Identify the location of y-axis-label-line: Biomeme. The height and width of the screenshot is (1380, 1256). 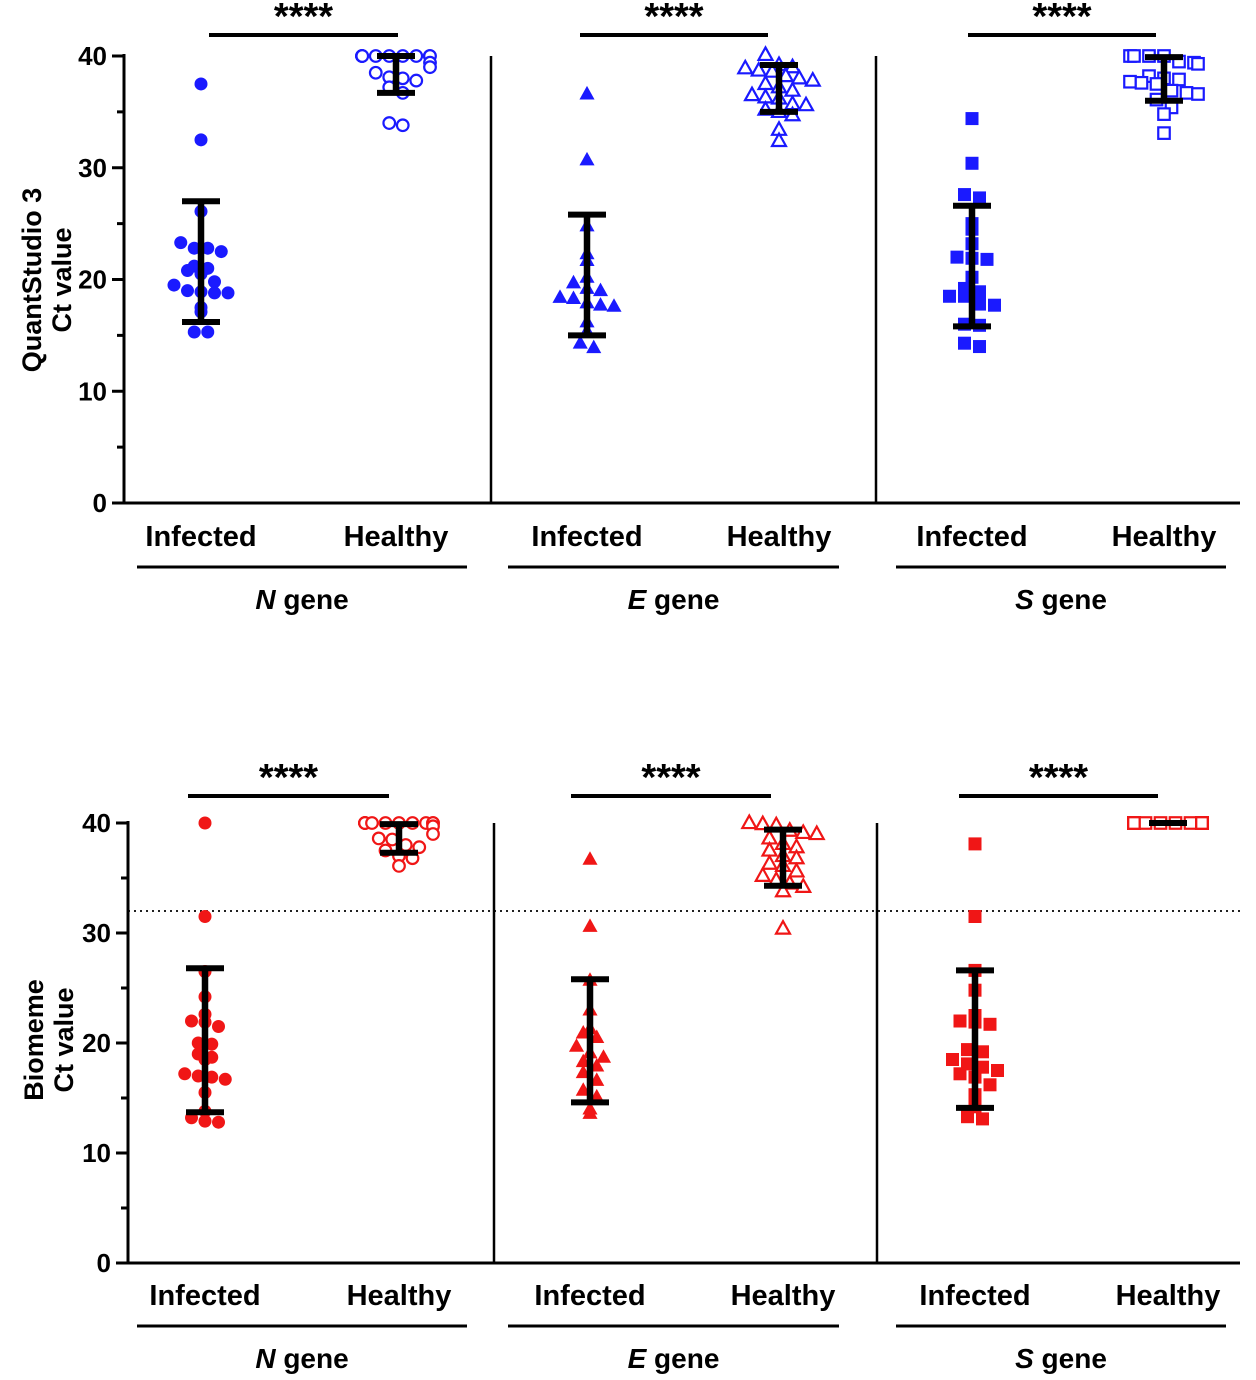
(34, 1040).